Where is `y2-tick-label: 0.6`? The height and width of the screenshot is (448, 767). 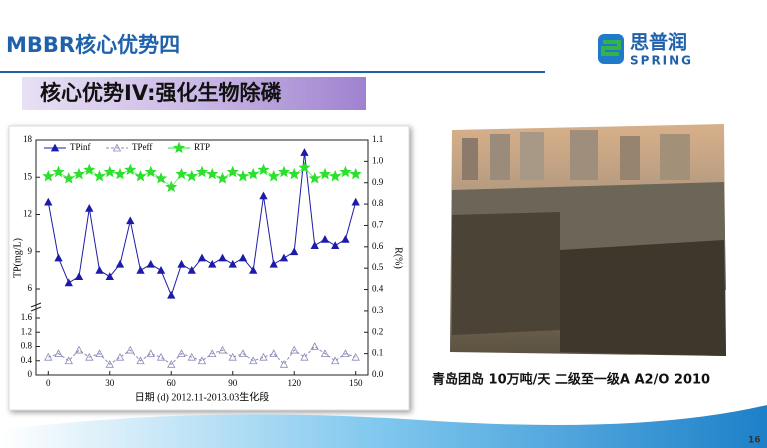 y2-tick-label: 0.6 is located at coordinates (378, 246).